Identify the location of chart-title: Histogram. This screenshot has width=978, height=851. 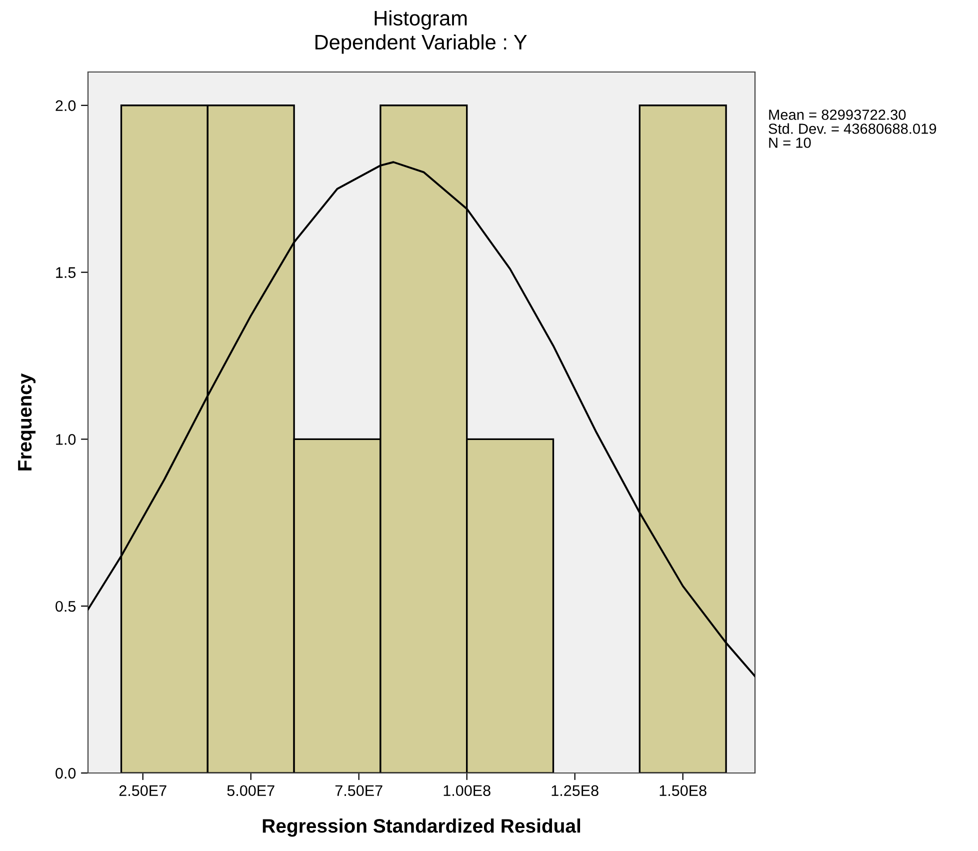
(420, 20).